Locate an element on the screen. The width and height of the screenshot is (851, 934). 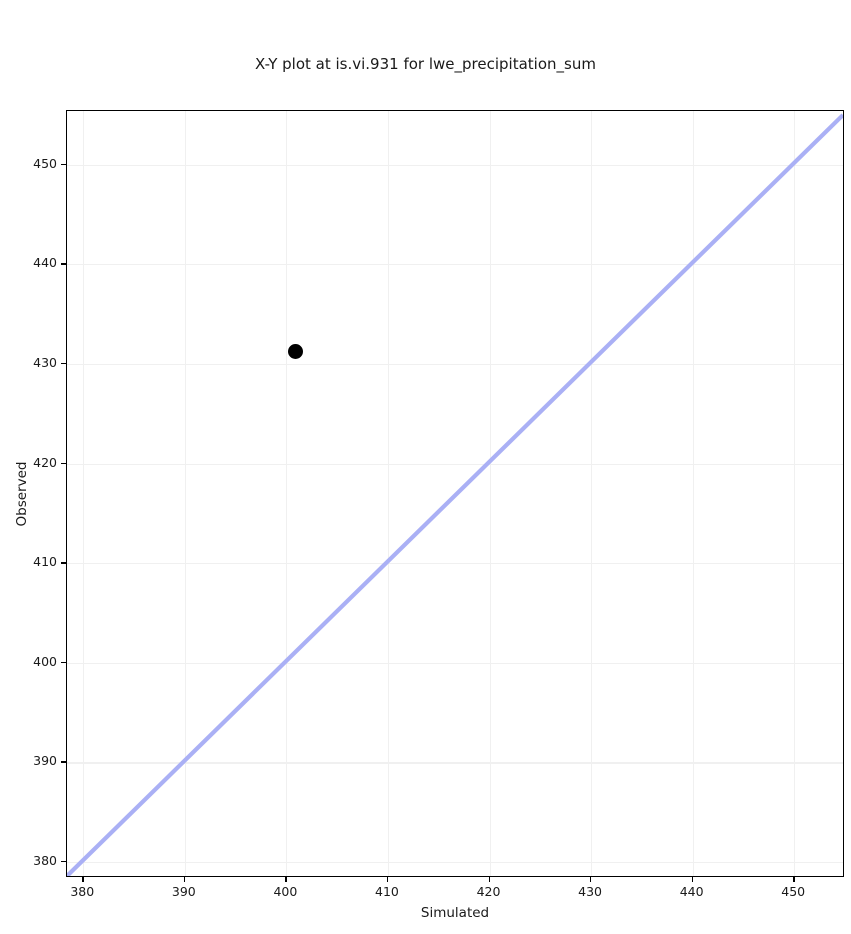
y-axis-tick-label: 380 is located at coordinates (45, 861).